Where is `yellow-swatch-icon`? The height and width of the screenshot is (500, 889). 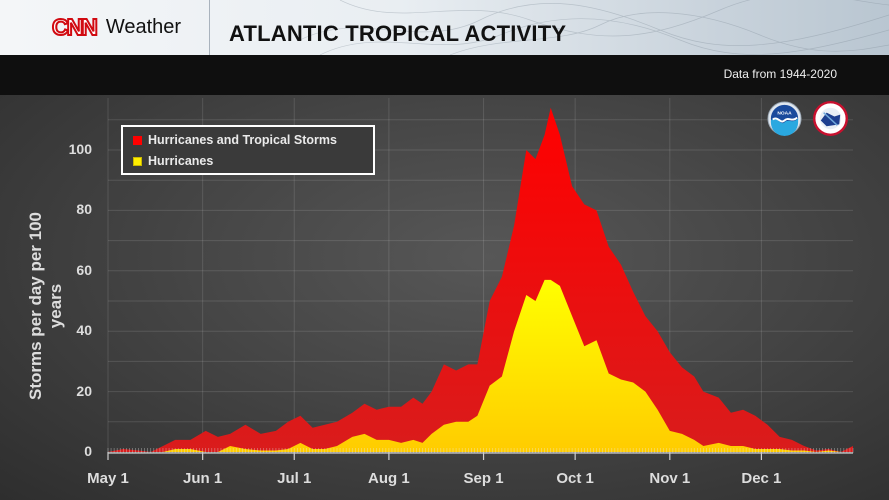
yellow-swatch-icon is located at coordinates (137, 161).